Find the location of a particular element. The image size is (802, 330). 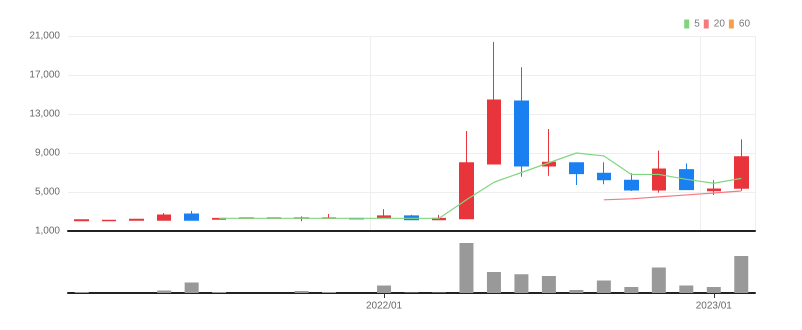

legend-label: 5 is located at coordinates (697, 24).